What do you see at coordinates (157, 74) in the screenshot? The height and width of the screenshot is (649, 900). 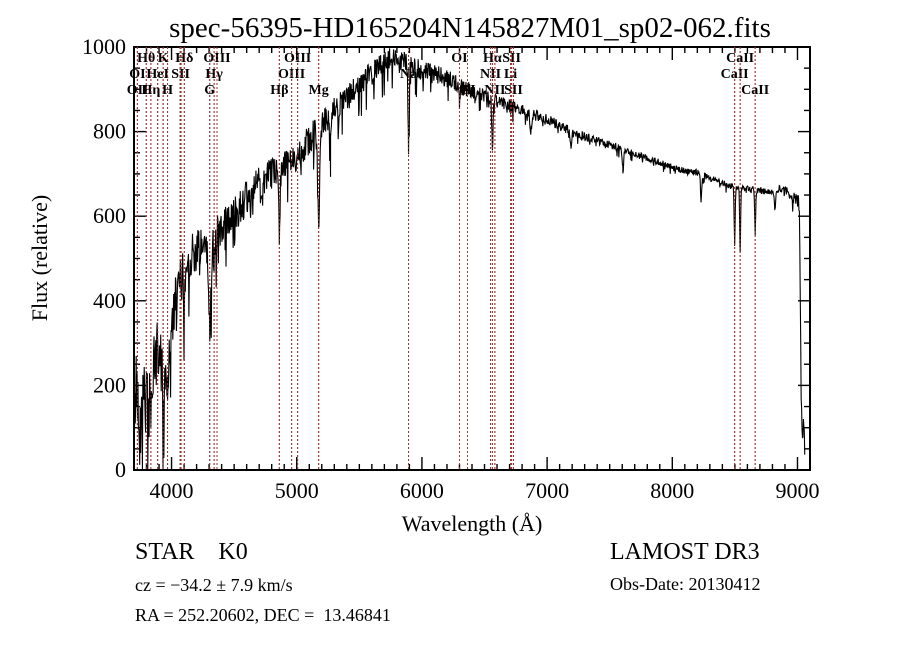 I see `spectral-marker-label: HeI` at bounding box center [157, 74].